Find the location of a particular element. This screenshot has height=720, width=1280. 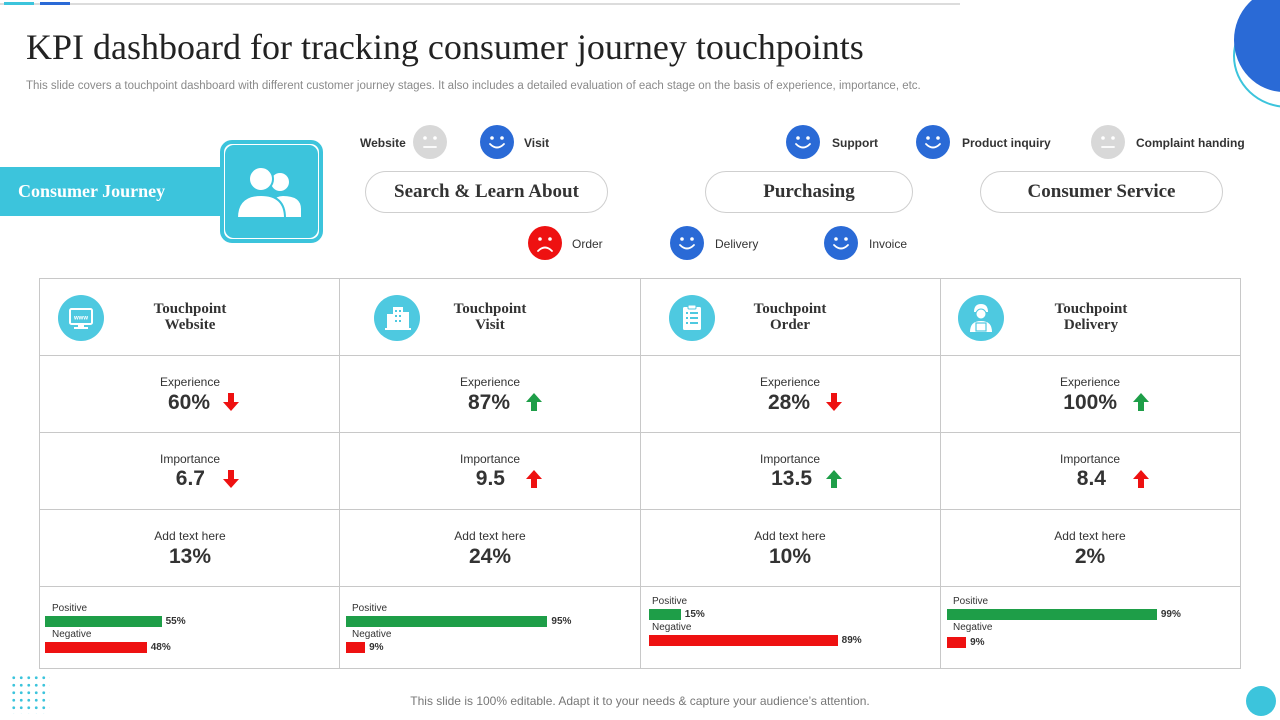

dot-grid-decoration is located at coordinates (30, 694).